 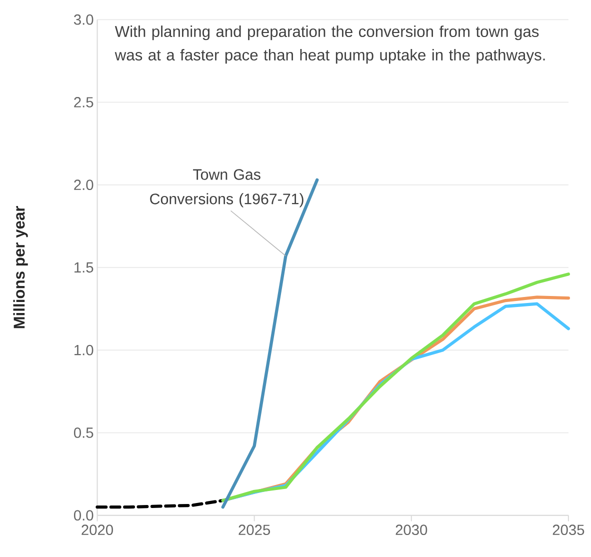 I want to click on annotation: With planning and preparation the conversion from town gas was at a faster pace than heat pump uptake in the pathways., so click(x=329, y=45).